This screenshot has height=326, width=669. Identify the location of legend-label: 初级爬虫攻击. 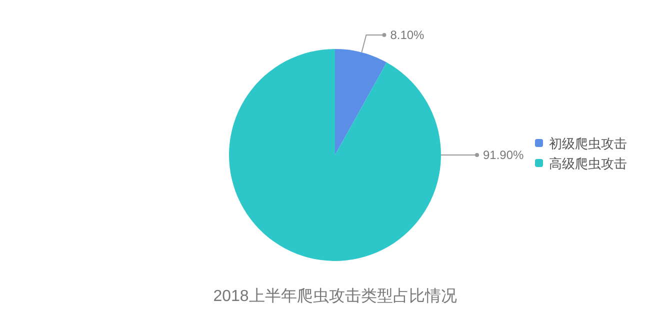
(588, 143).